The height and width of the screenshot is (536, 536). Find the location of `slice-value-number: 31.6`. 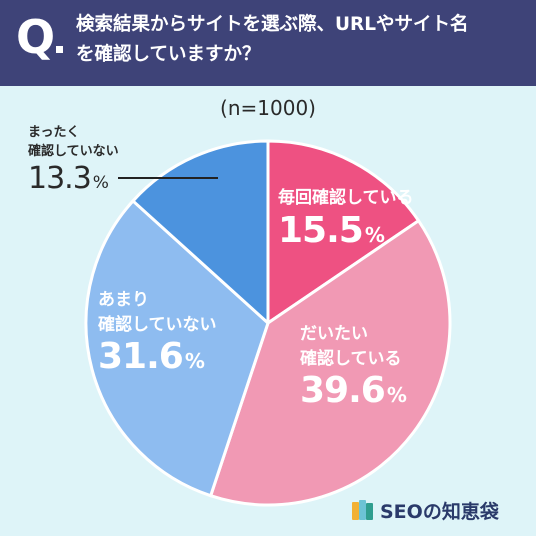

slice-value-number: 31.6 is located at coordinates (141, 357).